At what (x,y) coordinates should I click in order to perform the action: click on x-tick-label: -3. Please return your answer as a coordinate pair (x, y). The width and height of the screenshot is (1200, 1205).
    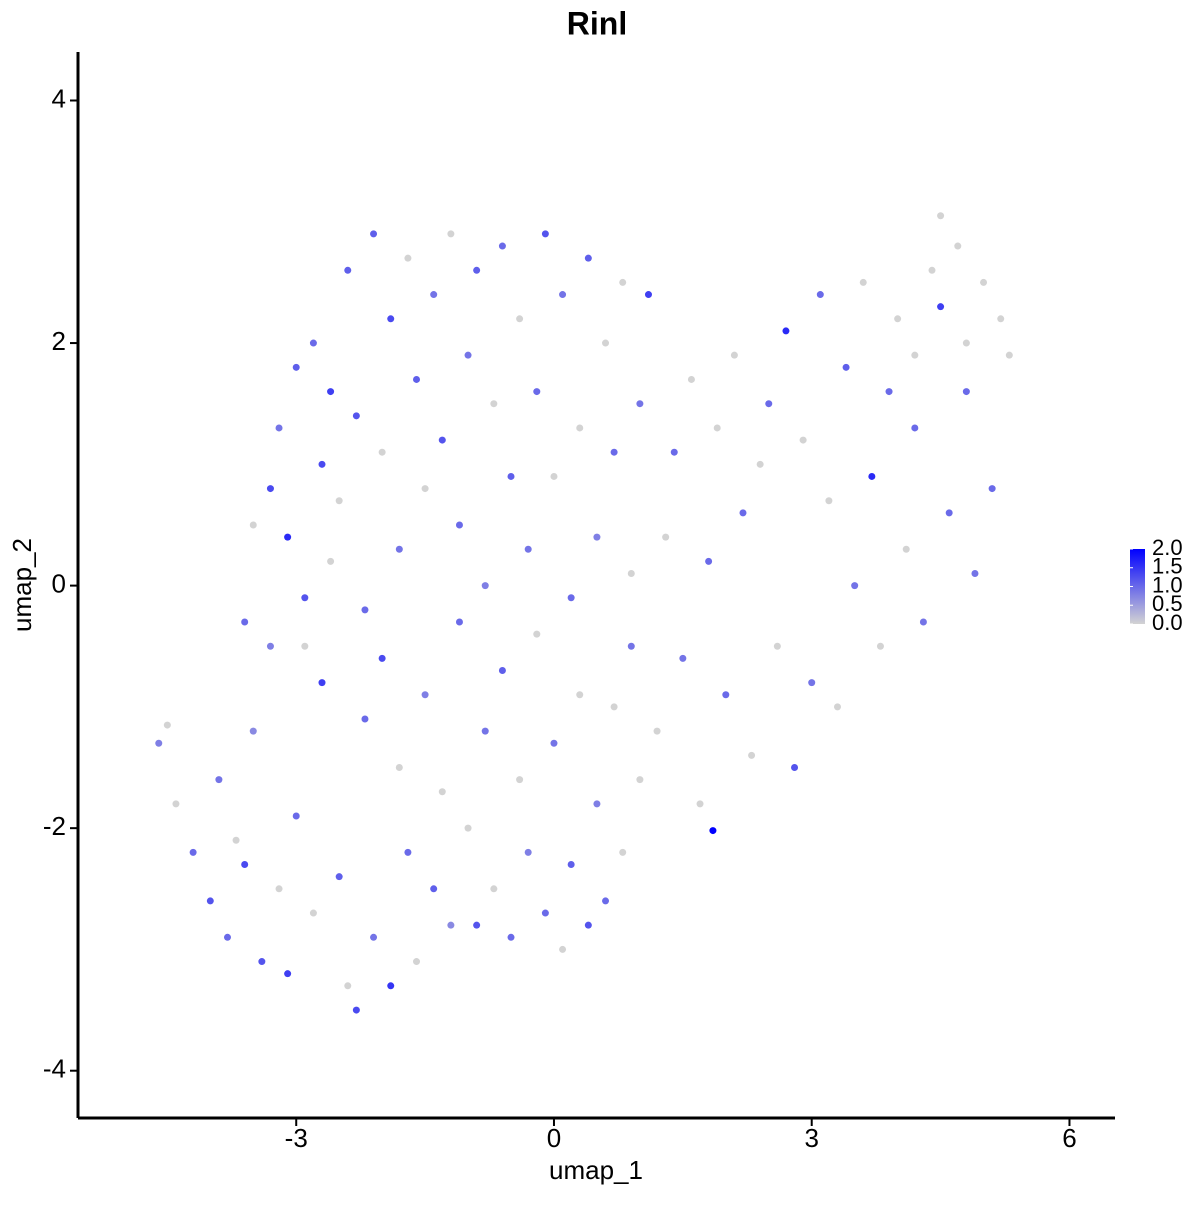
    Looking at the image, I should click on (296, 1138).